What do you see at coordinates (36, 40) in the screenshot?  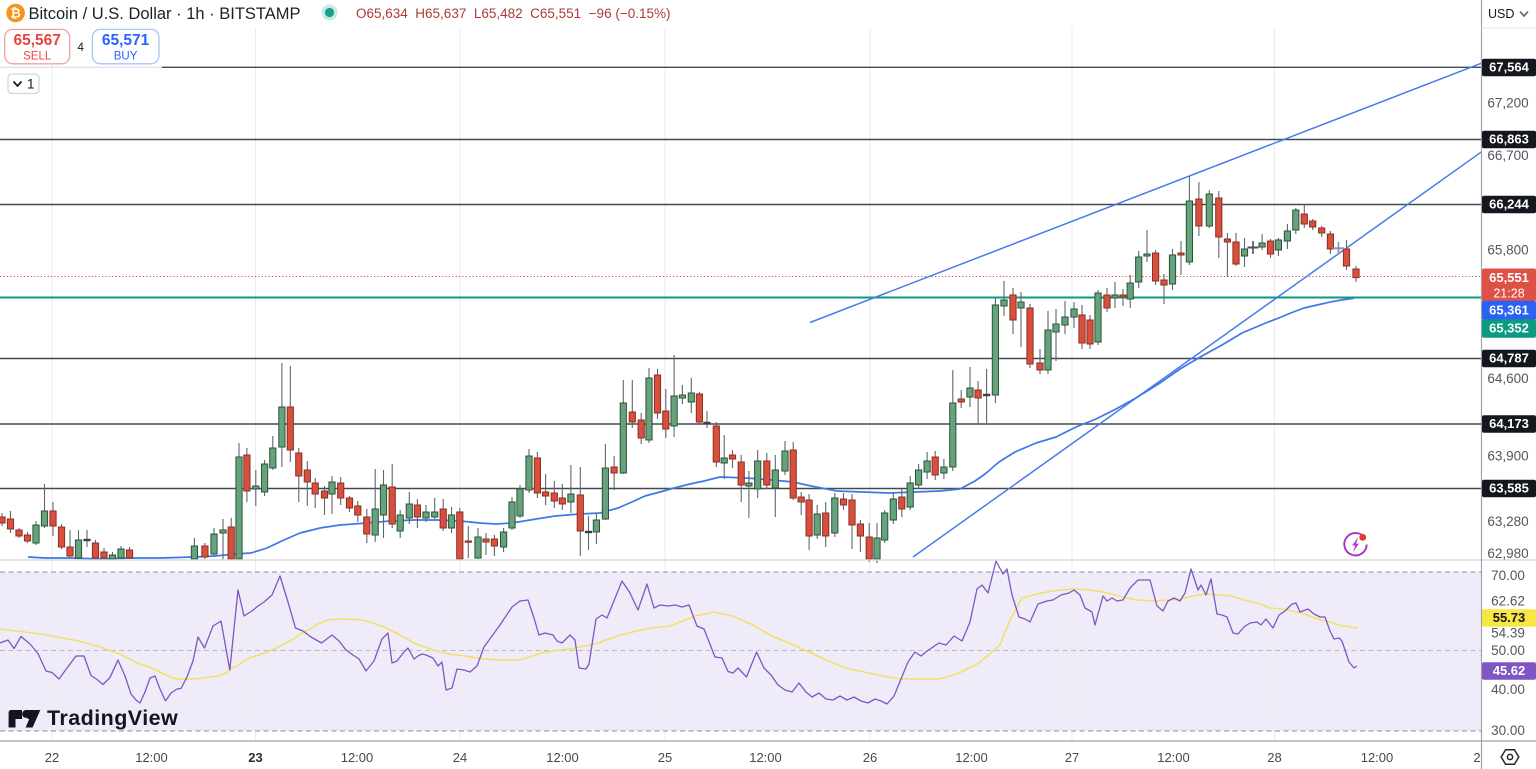 I see `svg-text: 65,567` at bounding box center [36, 40].